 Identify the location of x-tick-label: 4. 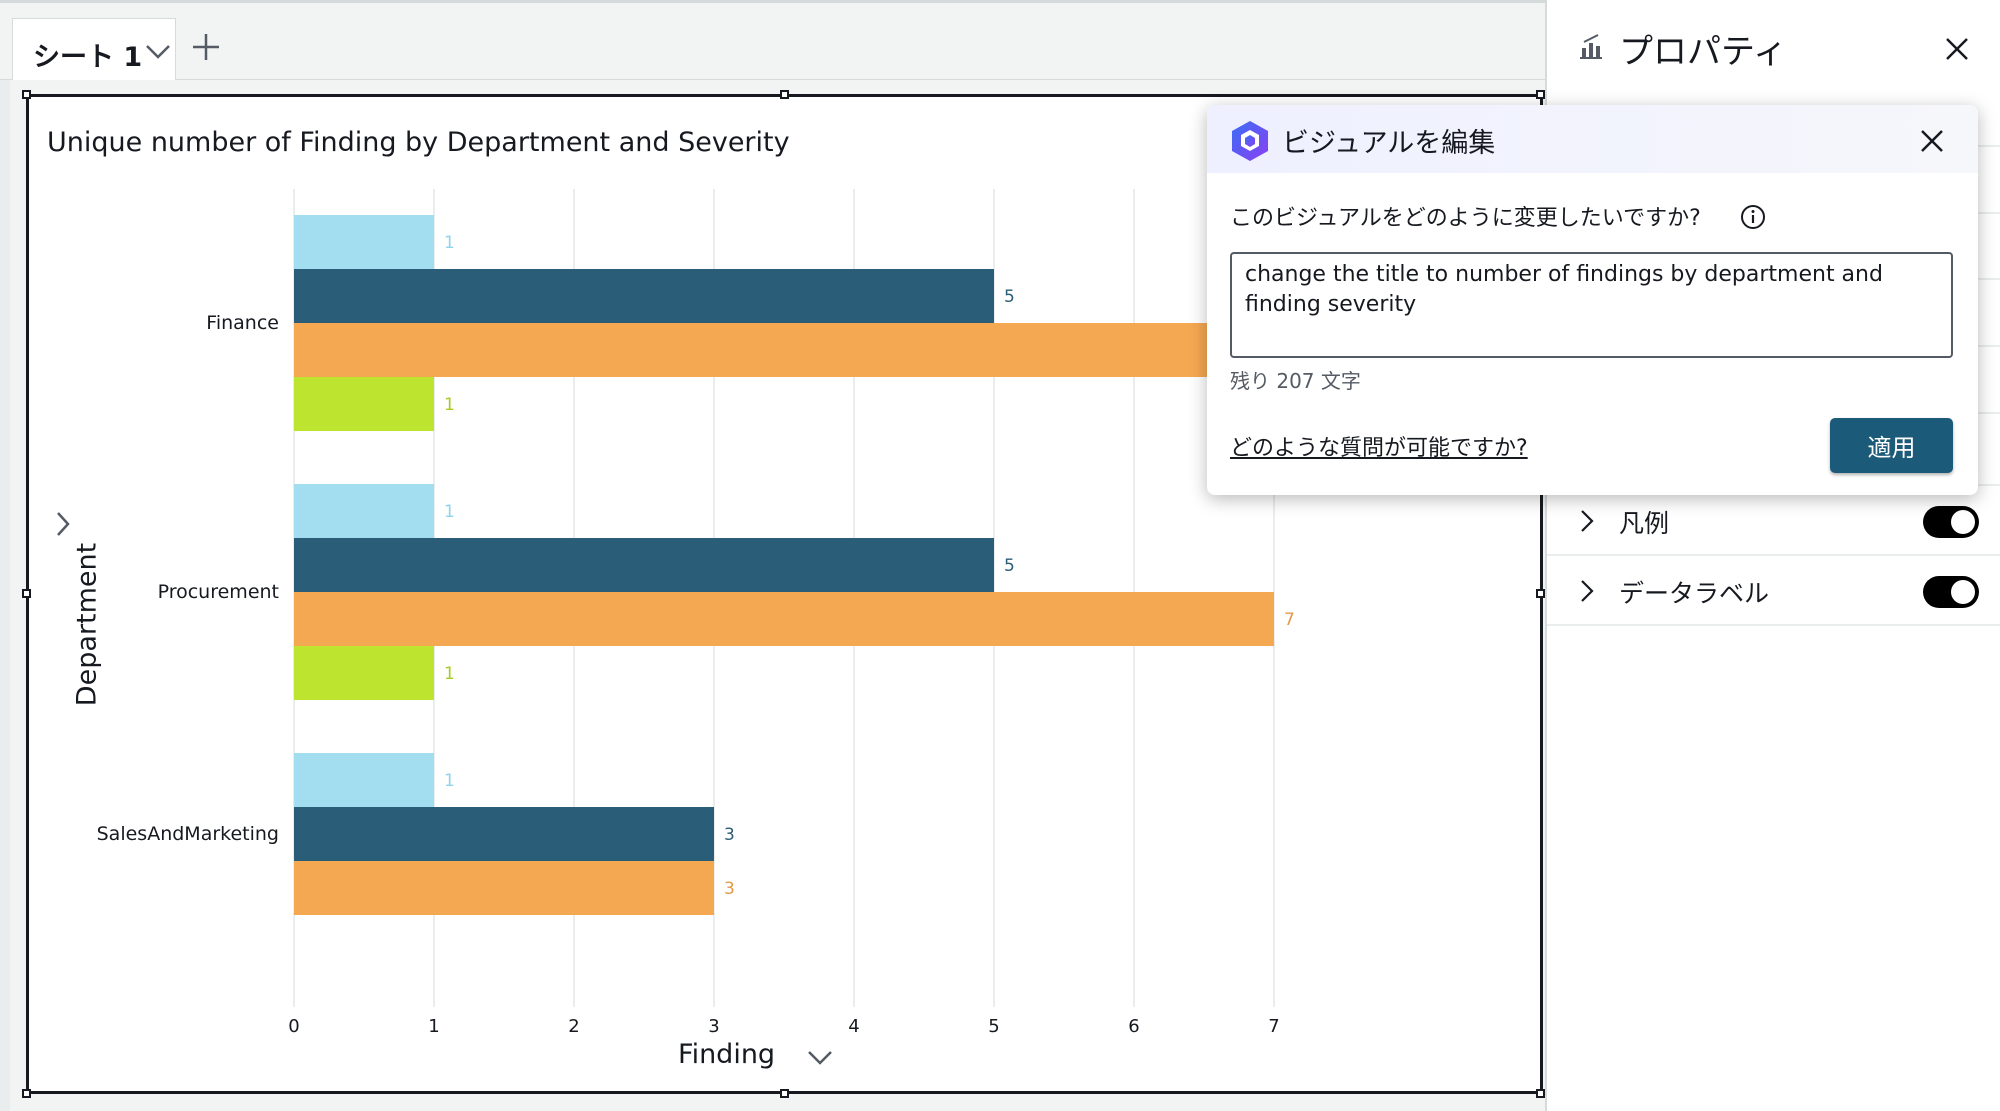
(853, 1026).